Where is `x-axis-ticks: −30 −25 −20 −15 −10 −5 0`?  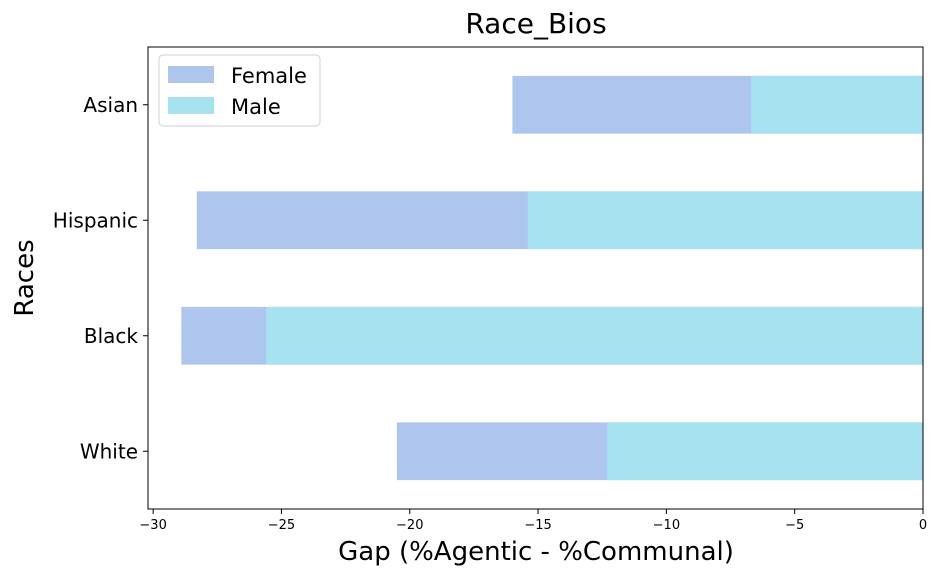 x-axis-ticks: −30 −25 −20 −15 −10 −5 0 is located at coordinates (533, 521).